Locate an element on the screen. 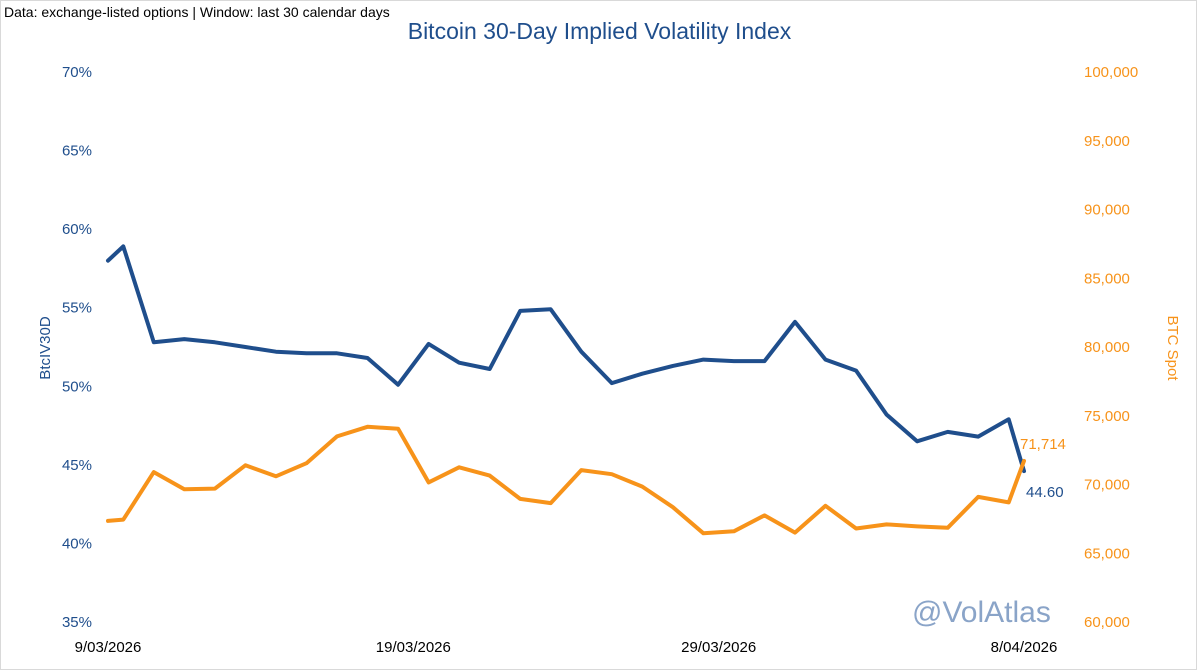 The width and height of the screenshot is (1199, 672). left-axis-ticks: 35% 40% 45% 50% 55% 60% 65% 70% is located at coordinates (77, 347).